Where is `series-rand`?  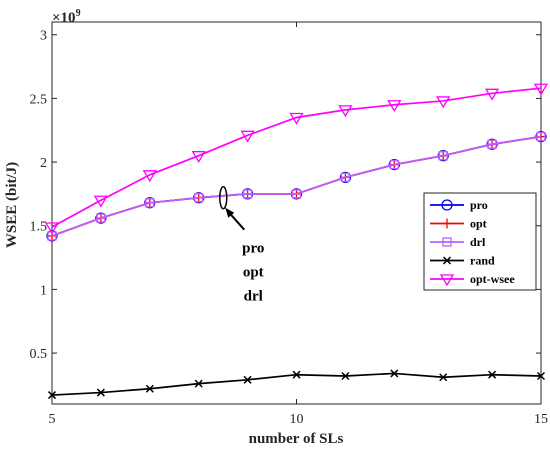 series-rand is located at coordinates (296, 384).